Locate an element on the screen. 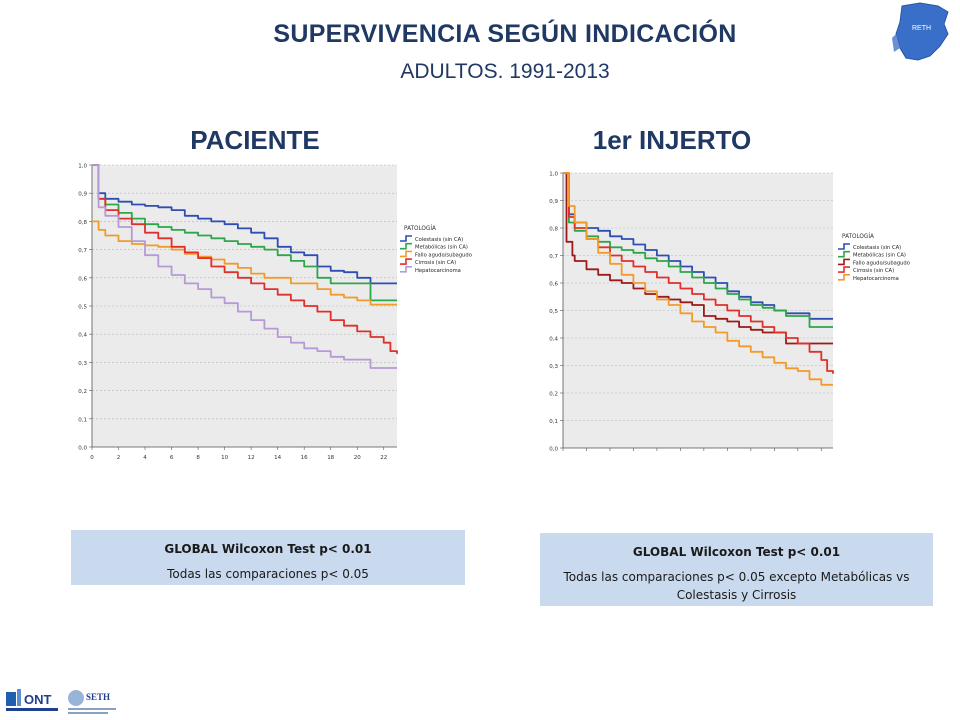 This screenshot has width=960, height=720. x-tick-label: 0 is located at coordinates (92, 458).